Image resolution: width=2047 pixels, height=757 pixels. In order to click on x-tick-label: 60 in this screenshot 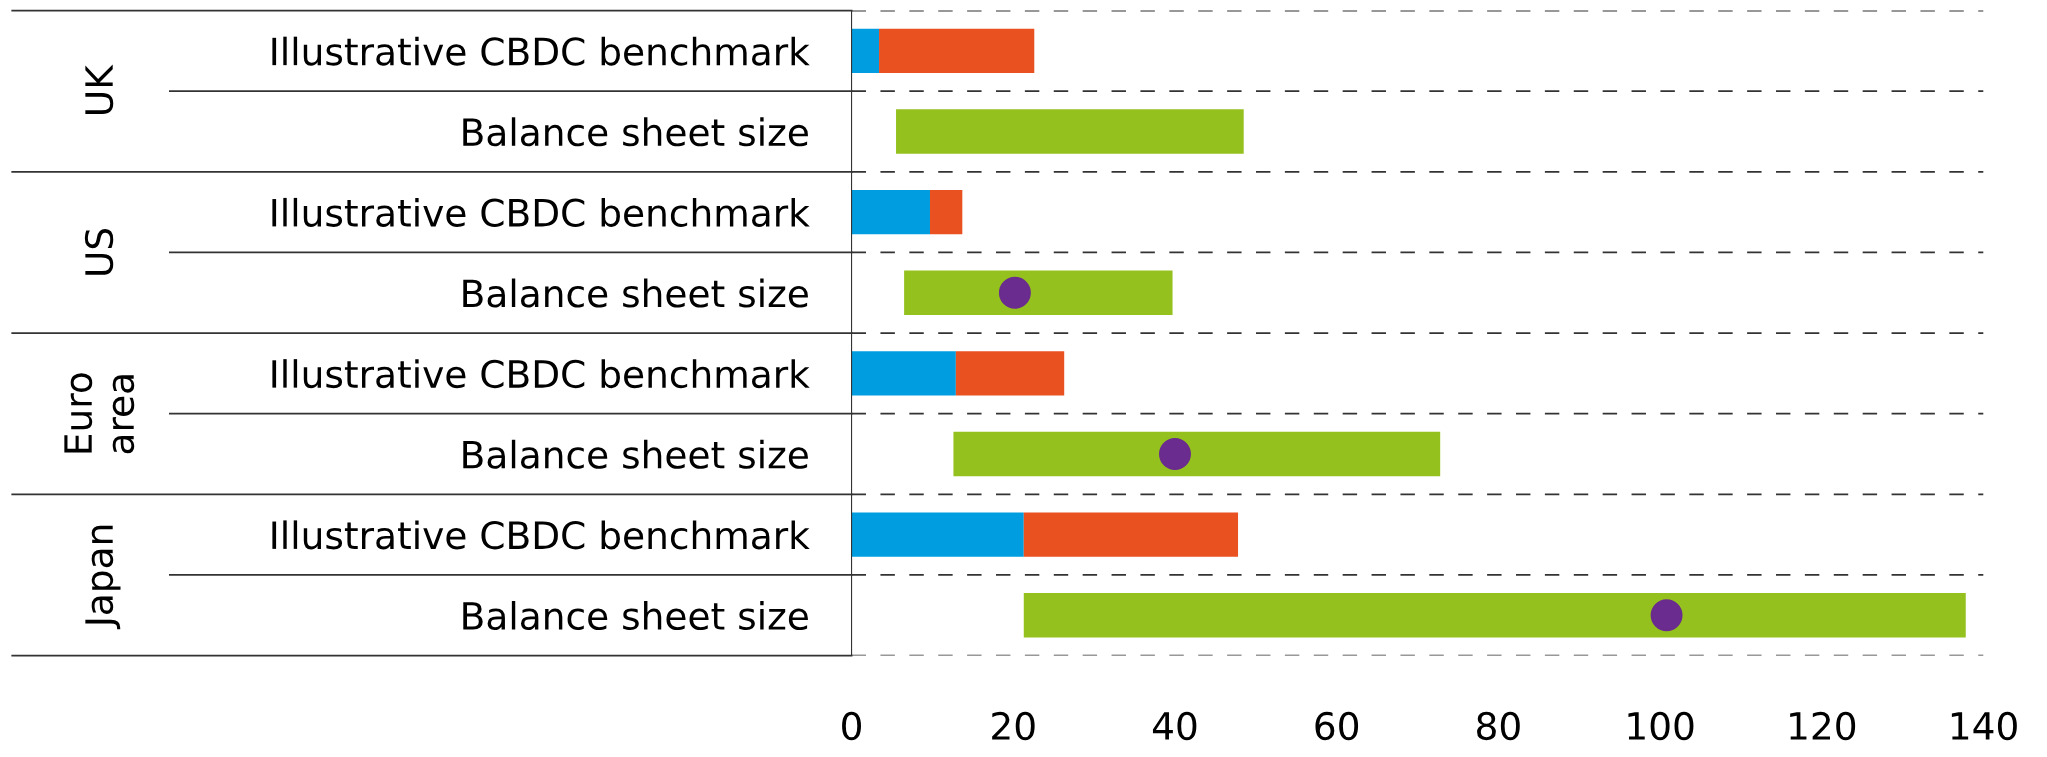, I will do `click(1337, 726)`.